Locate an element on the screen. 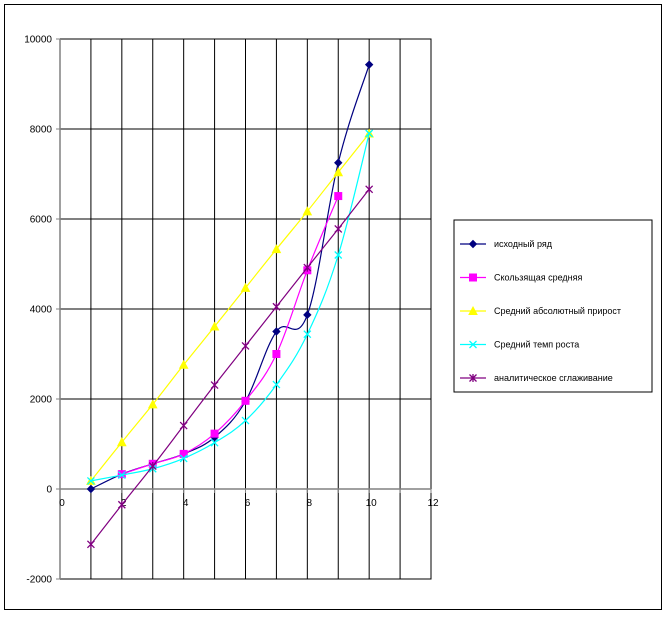 This screenshot has height=617, width=668. y-tick-labels: -2000 0 2000 4000 6000 8000 10000 is located at coordinates (38, 310).